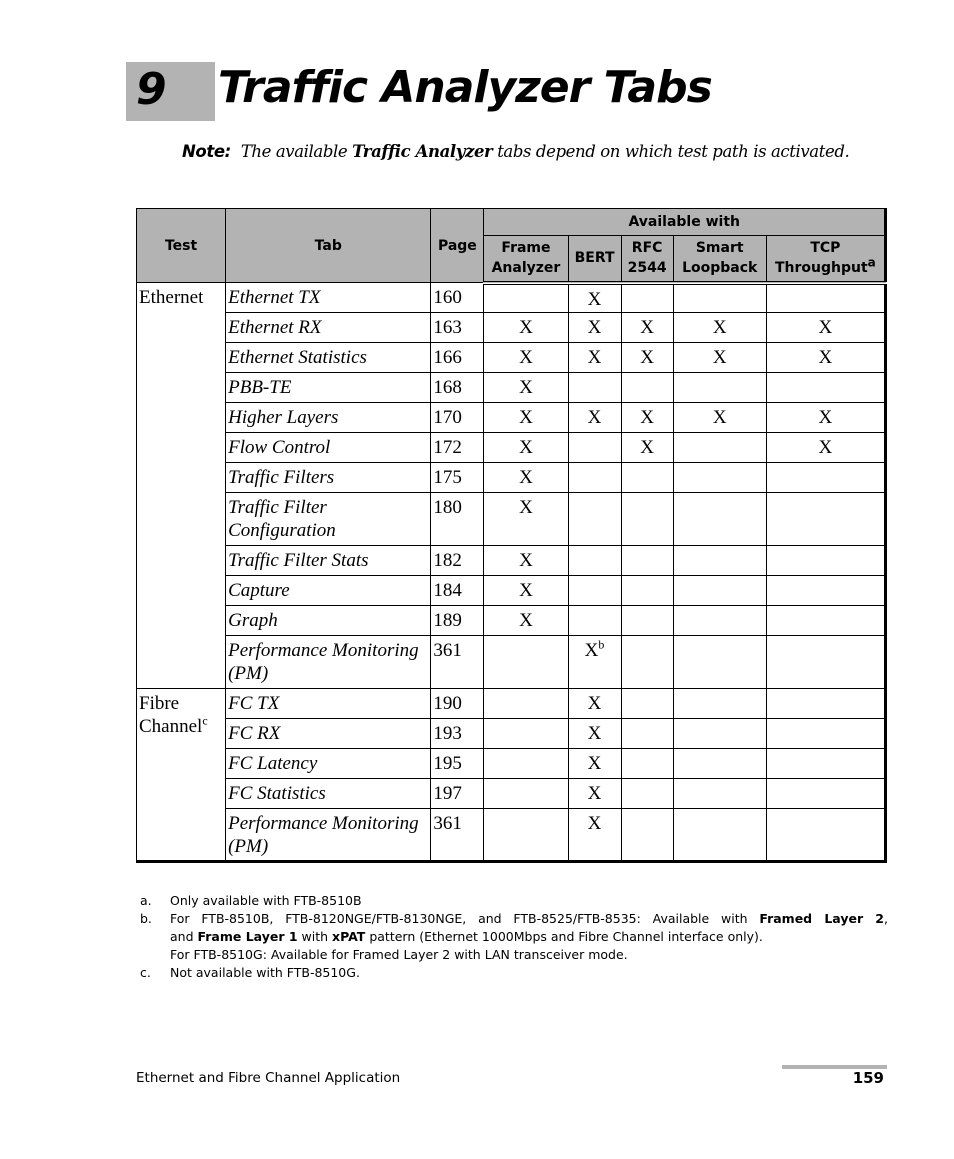 Image resolution: width=954 pixels, height=1159 pixels. Describe the element at coordinates (146, 918) in the screenshot. I see `footnote-letter: b.` at that location.